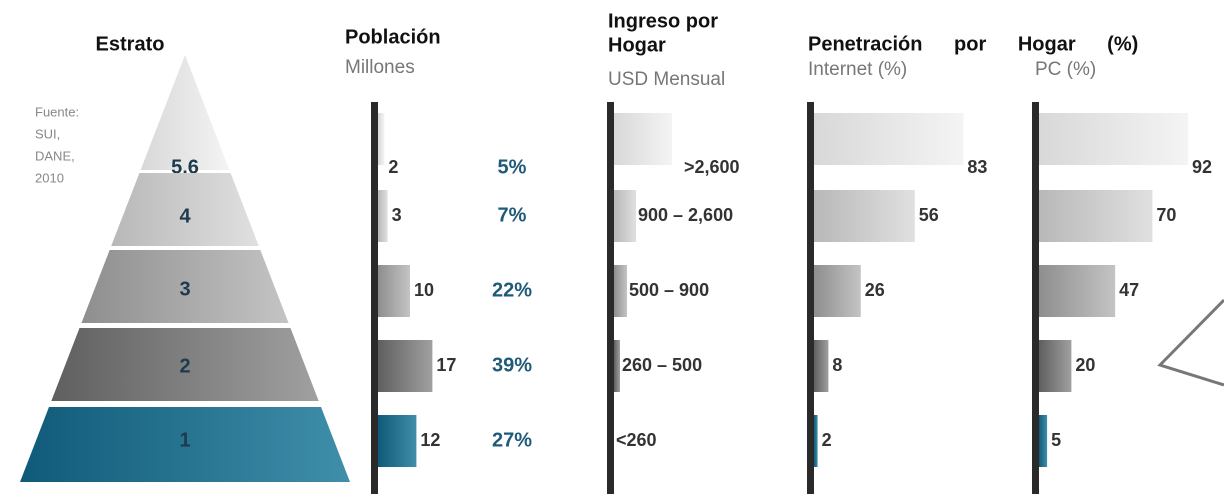 The height and width of the screenshot is (494, 1224). What do you see at coordinates (512, 215) in the screenshot?
I see `population-share: 7%` at bounding box center [512, 215].